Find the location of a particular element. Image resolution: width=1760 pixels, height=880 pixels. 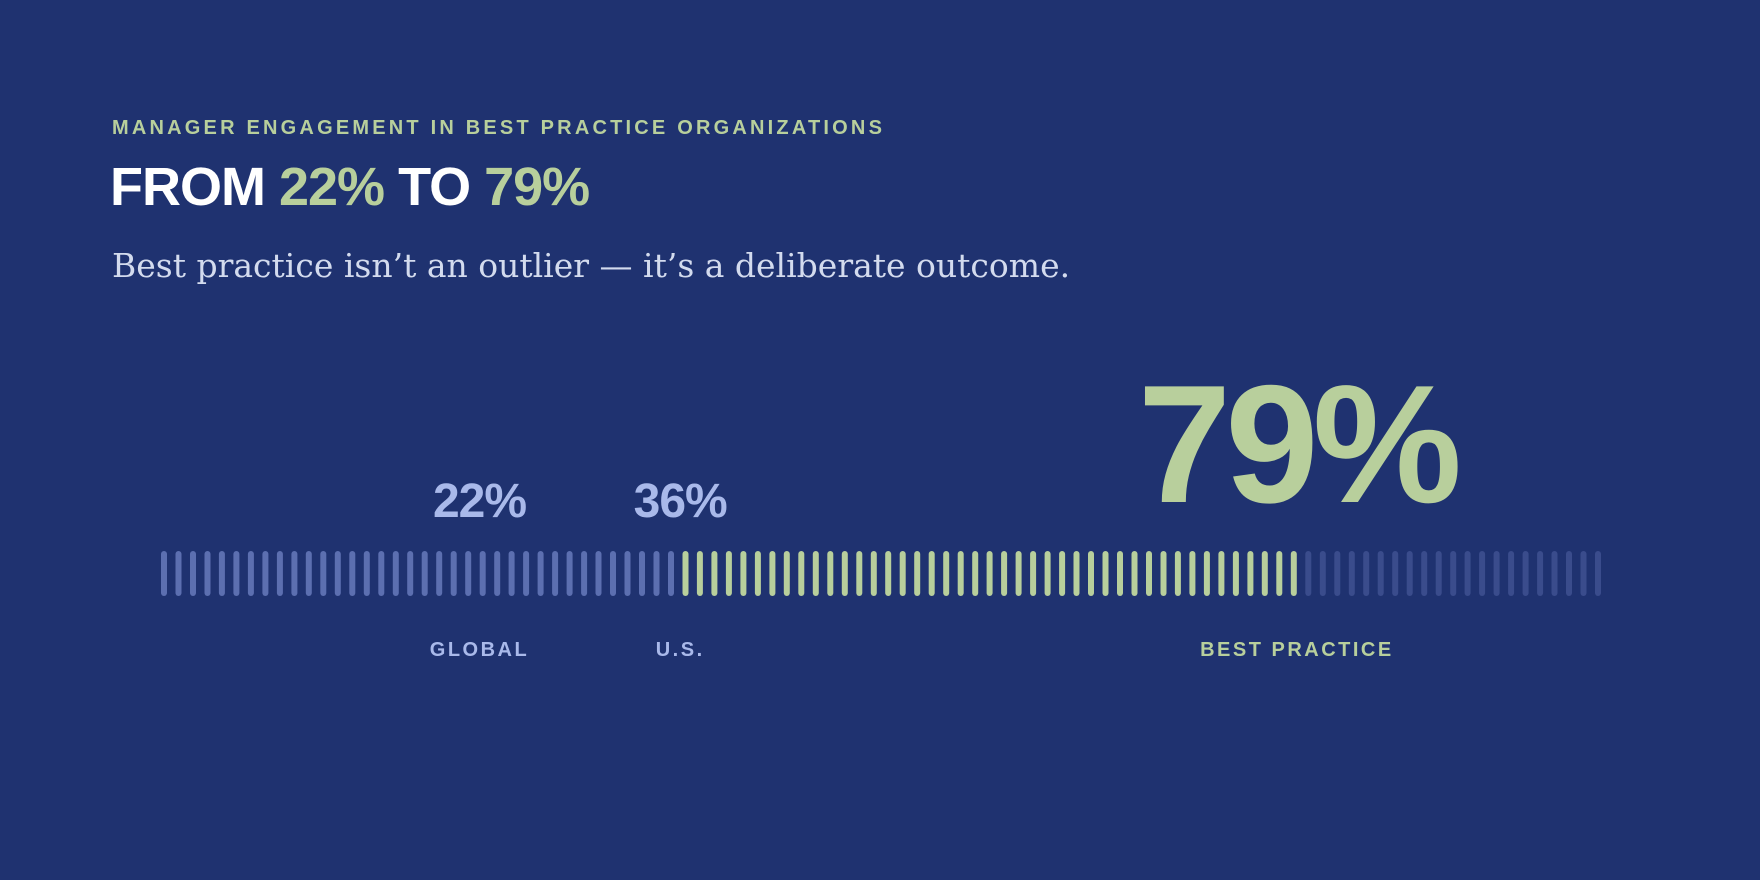

marker-value-label: 36% is located at coordinates (680, 501).